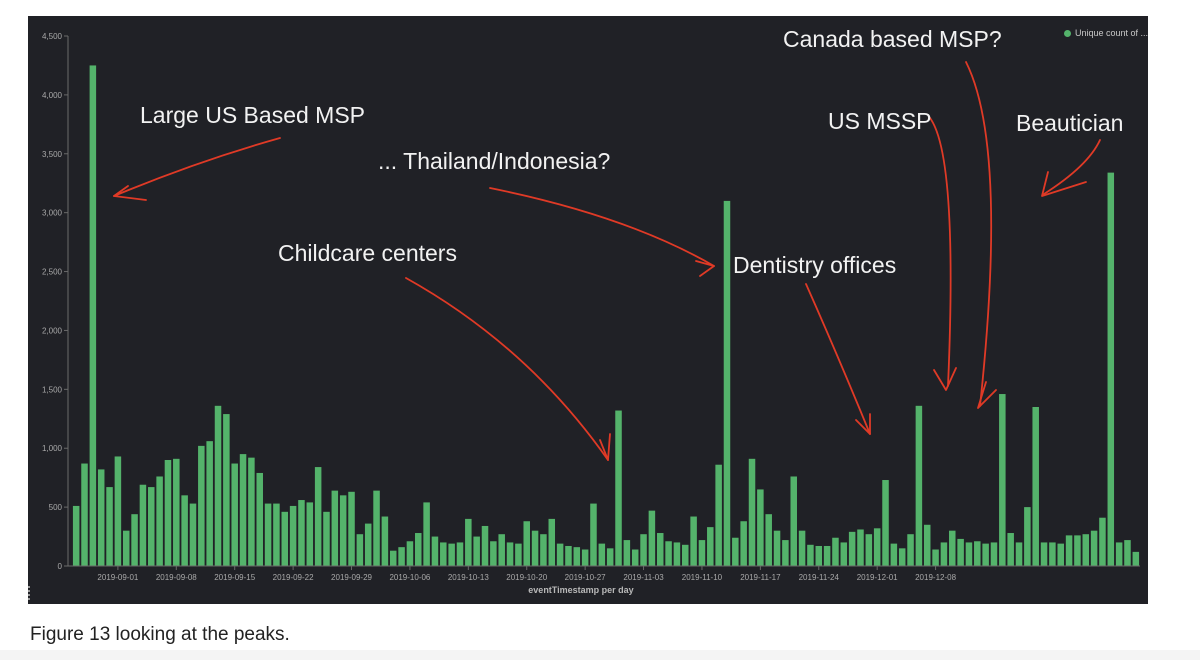 Image resolution: width=1200 pixels, height=660 pixels. Describe the element at coordinates (130, 193) in the screenshot. I see `arrow-large-us-msp-head` at that location.